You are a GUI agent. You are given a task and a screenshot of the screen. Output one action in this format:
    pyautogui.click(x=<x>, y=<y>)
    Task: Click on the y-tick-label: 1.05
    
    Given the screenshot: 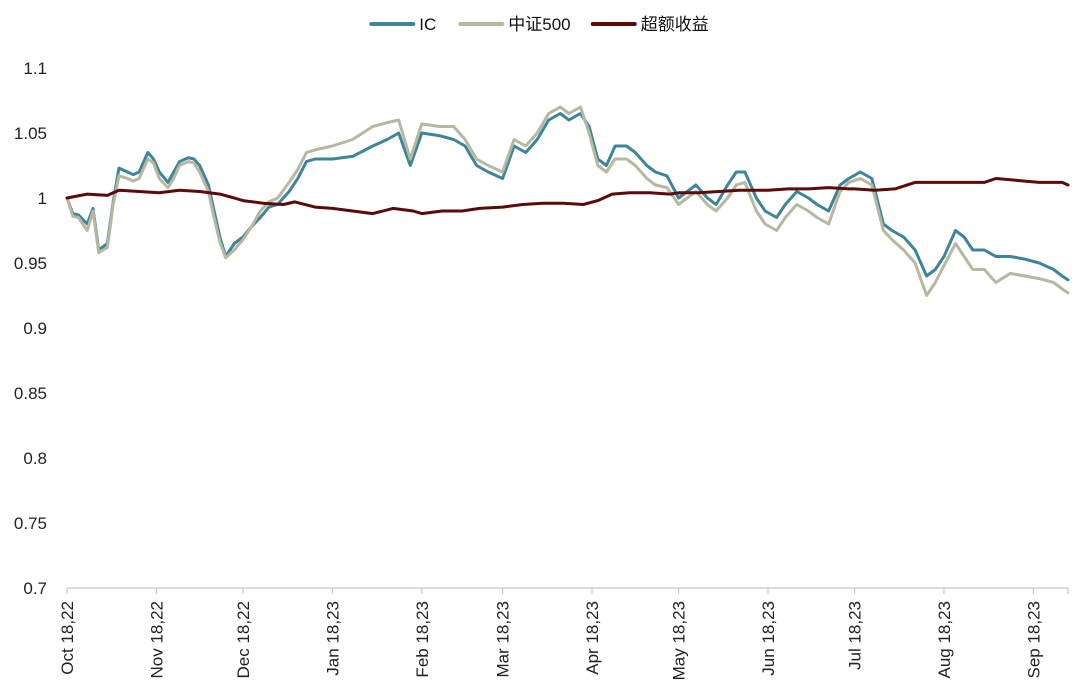 What is the action you would take?
    pyautogui.click(x=30, y=133)
    